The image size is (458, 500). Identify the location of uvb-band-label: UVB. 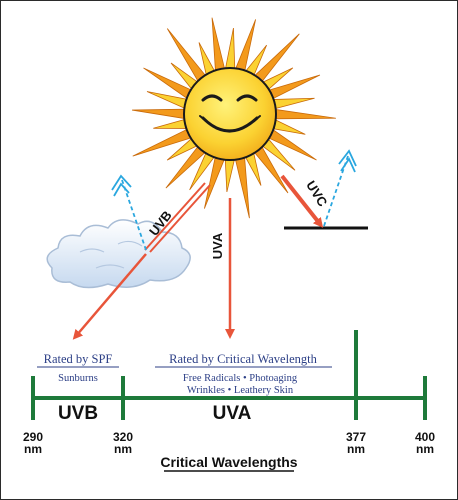
(78, 413).